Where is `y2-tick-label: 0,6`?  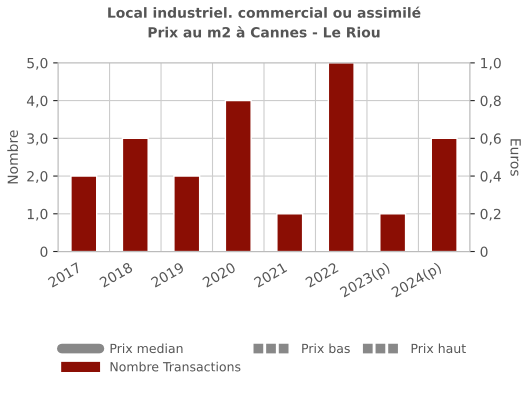 y2-tick-label: 0,6 is located at coordinates (490, 139).